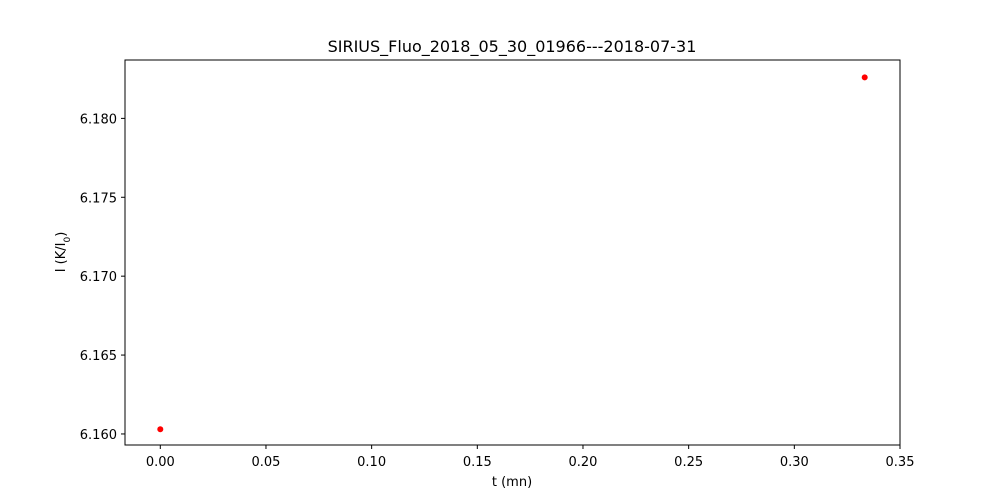 This screenshot has width=1000, height=500. I want to click on y-tick-label: 6.160, so click(98, 435).